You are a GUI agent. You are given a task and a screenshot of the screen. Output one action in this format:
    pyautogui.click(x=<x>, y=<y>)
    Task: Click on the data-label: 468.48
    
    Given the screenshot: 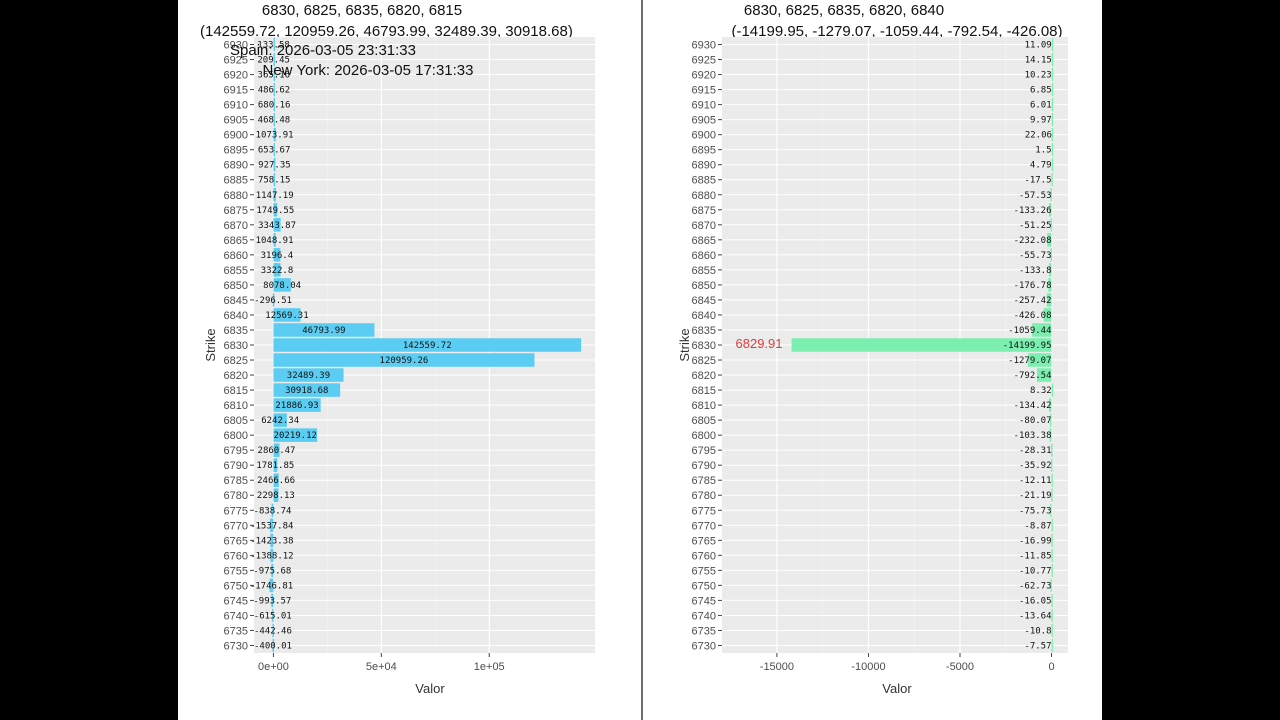 What is the action you would take?
    pyautogui.click(x=274, y=121)
    